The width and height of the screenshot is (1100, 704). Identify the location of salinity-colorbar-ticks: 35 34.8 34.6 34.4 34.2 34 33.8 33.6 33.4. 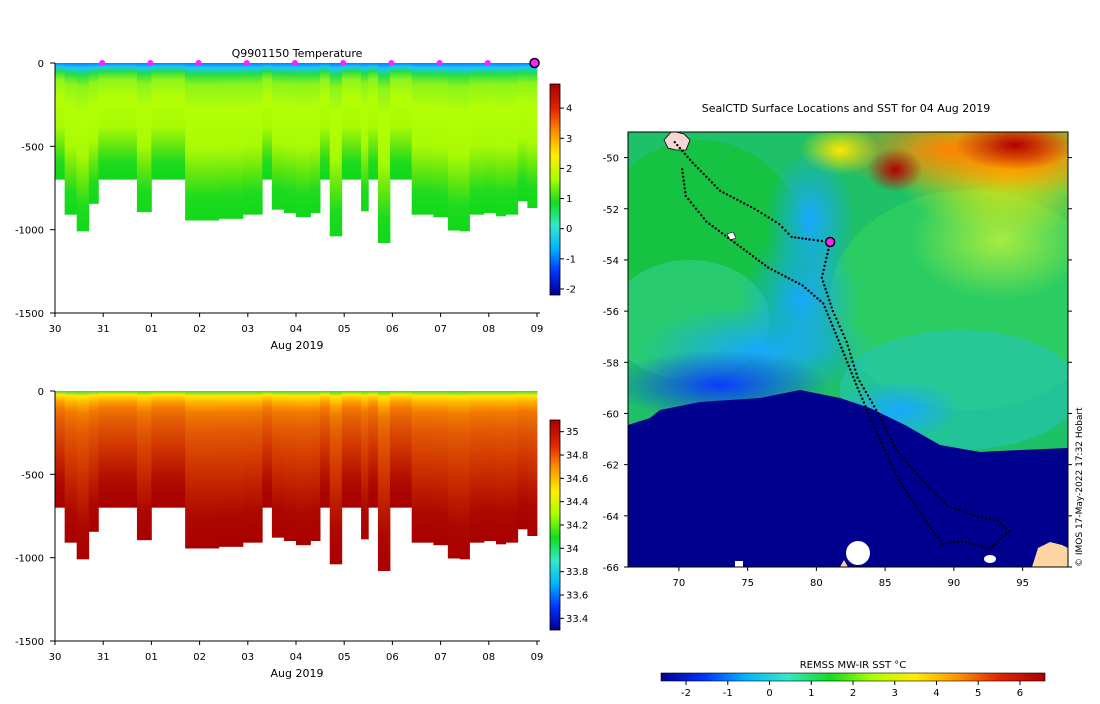
(574, 526).